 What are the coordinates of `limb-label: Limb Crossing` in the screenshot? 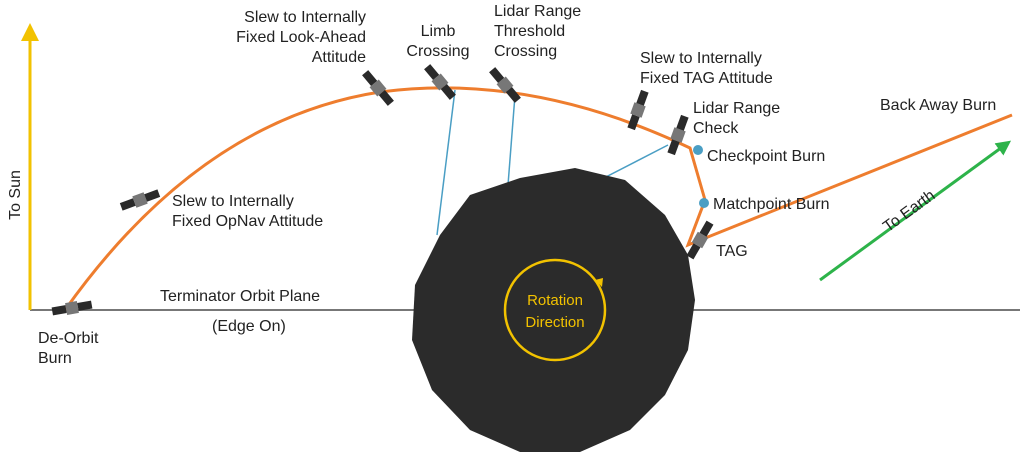 It's located at (437, 41).